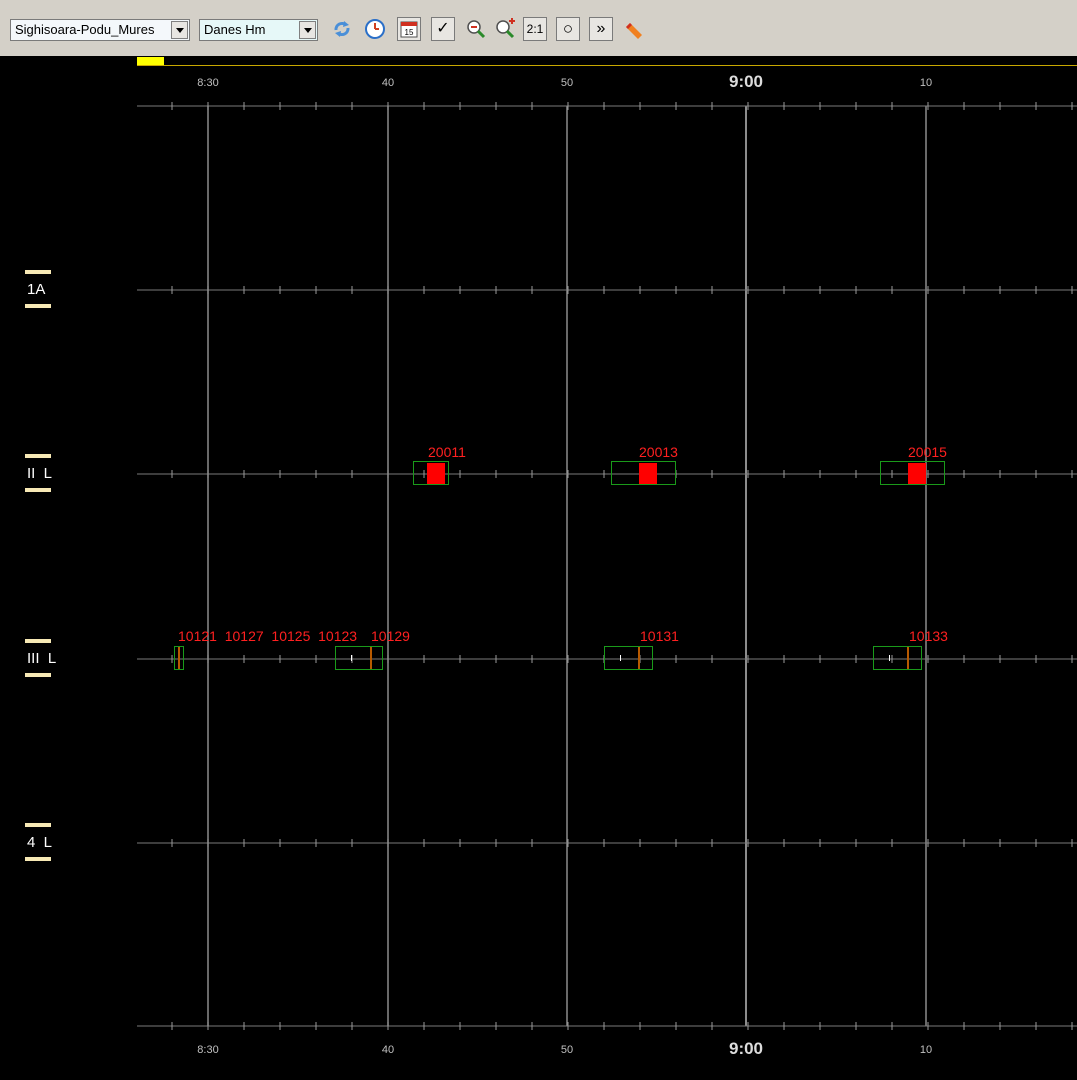 This screenshot has height=1080, width=1077. Describe the element at coordinates (658, 452) in the screenshot. I see `train-label-20013: 20013` at that location.